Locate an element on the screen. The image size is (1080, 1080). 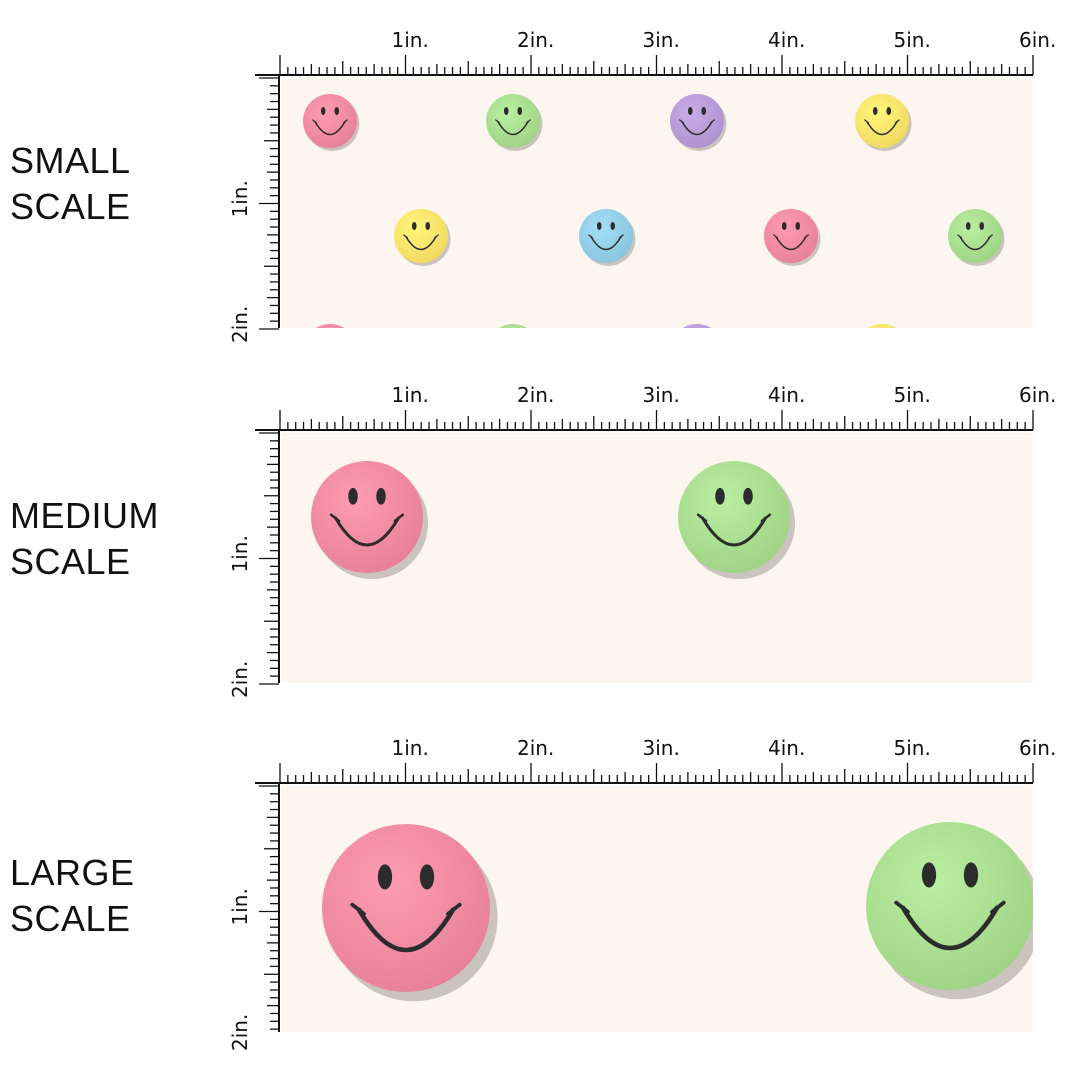
scale-label-line1: SMALL is located at coordinates (70, 160).